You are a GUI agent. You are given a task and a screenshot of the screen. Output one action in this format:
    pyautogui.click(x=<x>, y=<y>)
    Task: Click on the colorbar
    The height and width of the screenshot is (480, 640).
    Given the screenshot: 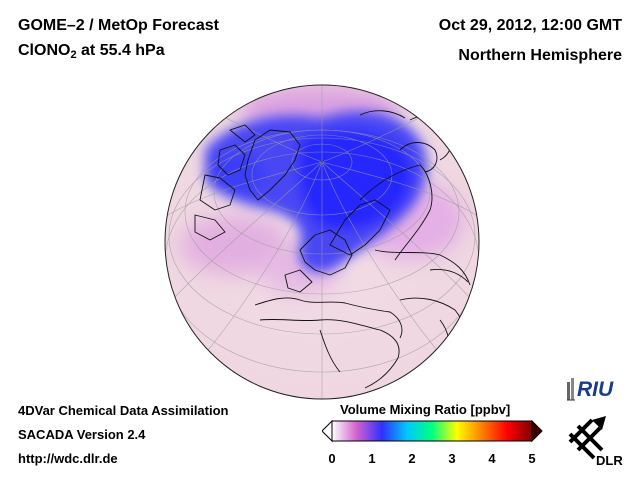 What is the action you would take?
    pyautogui.click(x=432, y=431)
    